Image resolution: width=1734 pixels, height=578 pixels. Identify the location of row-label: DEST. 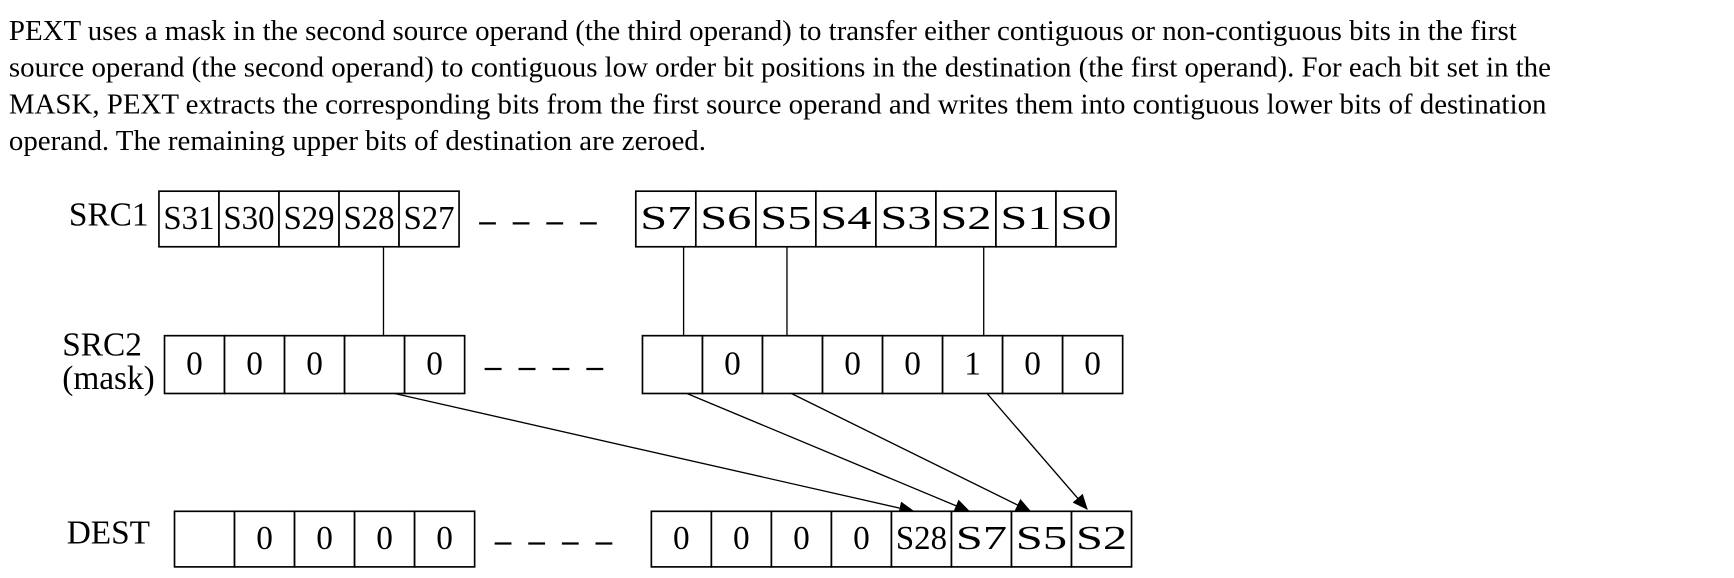
(108, 532).